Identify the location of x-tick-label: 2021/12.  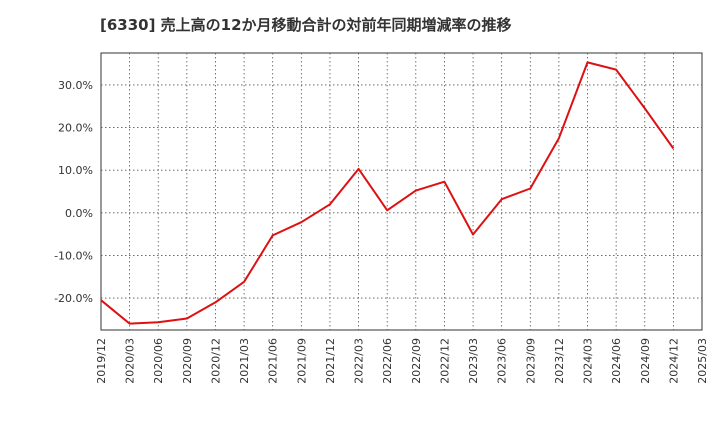
(330, 361).